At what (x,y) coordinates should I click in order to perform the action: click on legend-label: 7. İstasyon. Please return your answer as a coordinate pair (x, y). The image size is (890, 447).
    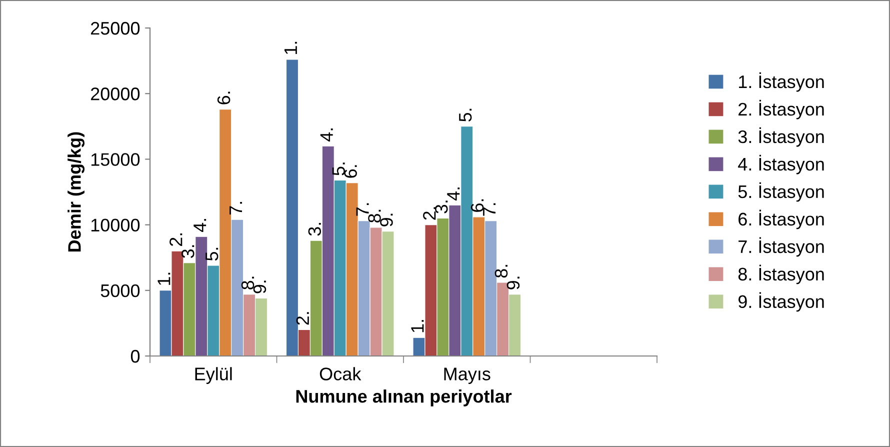
    Looking at the image, I should click on (781, 247).